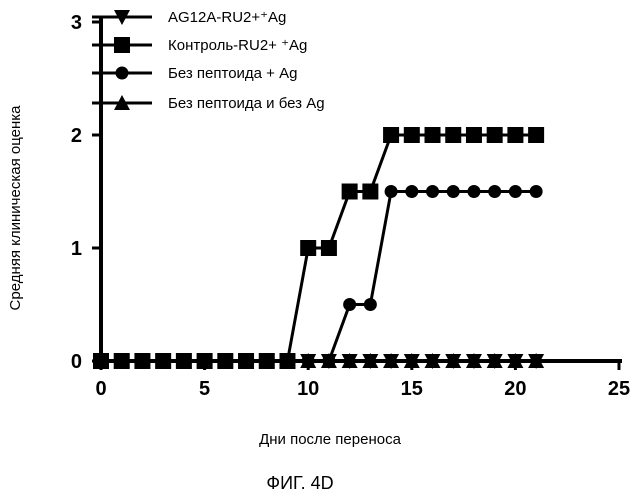 This screenshot has width=640, height=500. I want to click on x-tick-label: 15, so click(412, 389).